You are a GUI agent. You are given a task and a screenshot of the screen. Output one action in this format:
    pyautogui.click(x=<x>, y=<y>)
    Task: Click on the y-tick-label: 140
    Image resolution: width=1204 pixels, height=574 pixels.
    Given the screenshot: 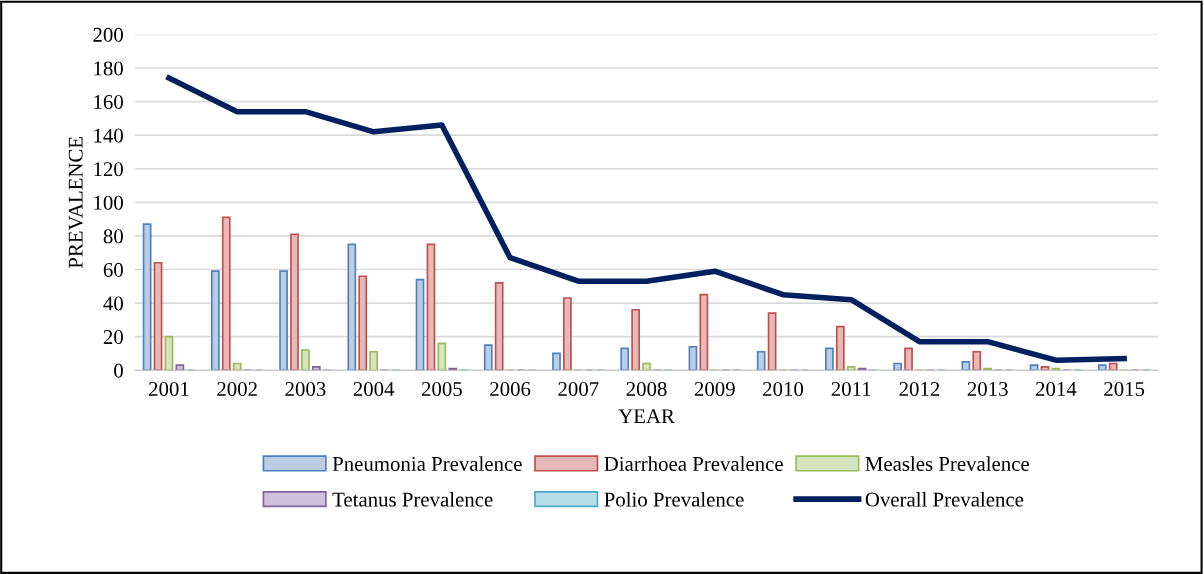 What is the action you would take?
    pyautogui.click(x=108, y=135)
    